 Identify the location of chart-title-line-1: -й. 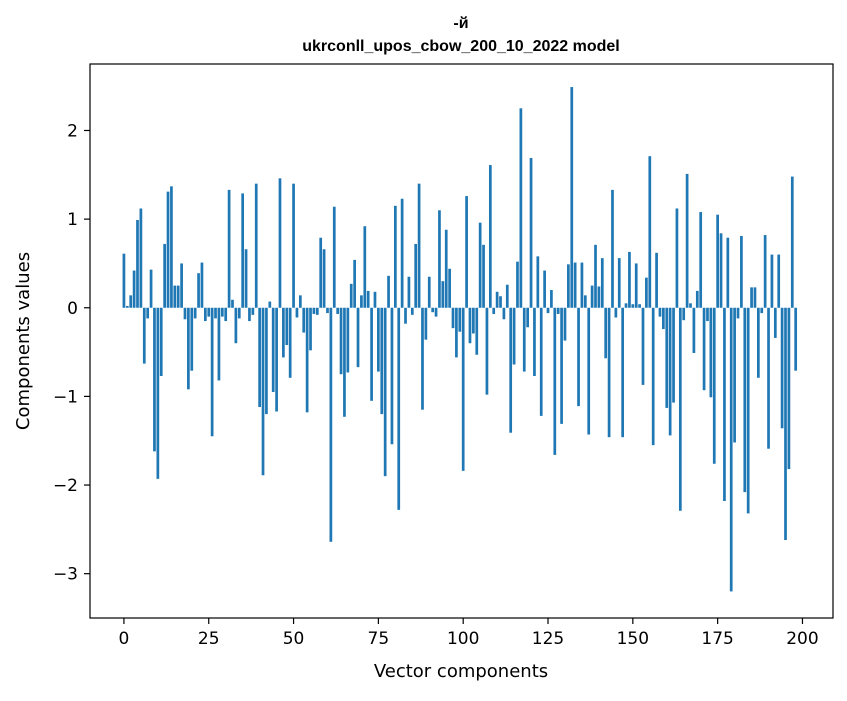
(460, 23).